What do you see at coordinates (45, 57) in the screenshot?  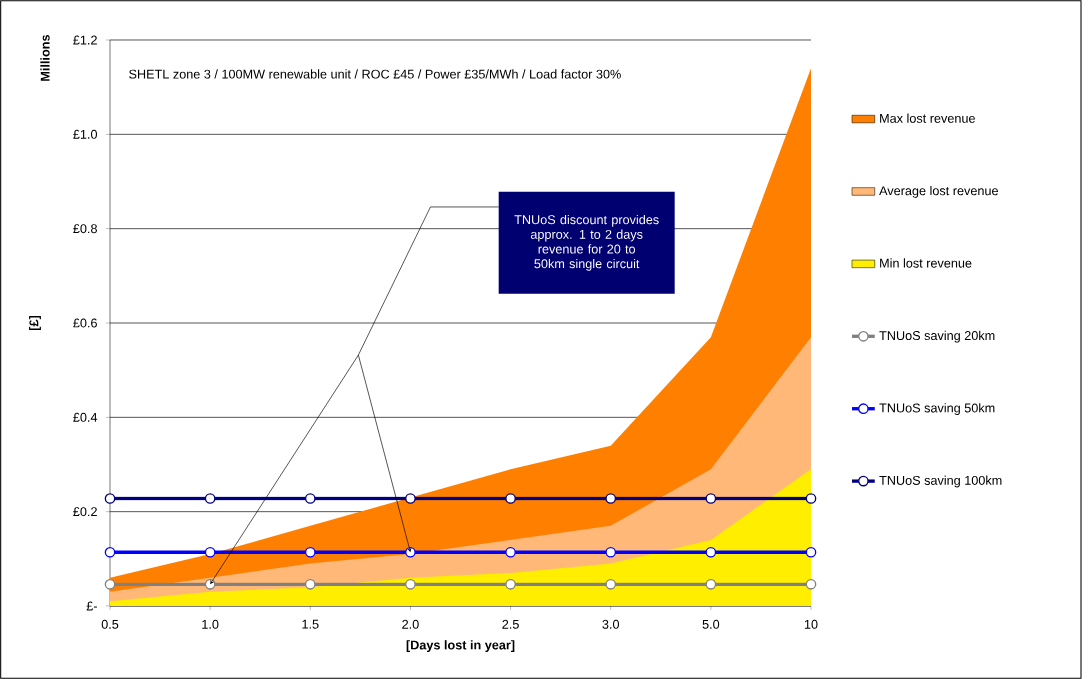 I see `text: Millions` at bounding box center [45, 57].